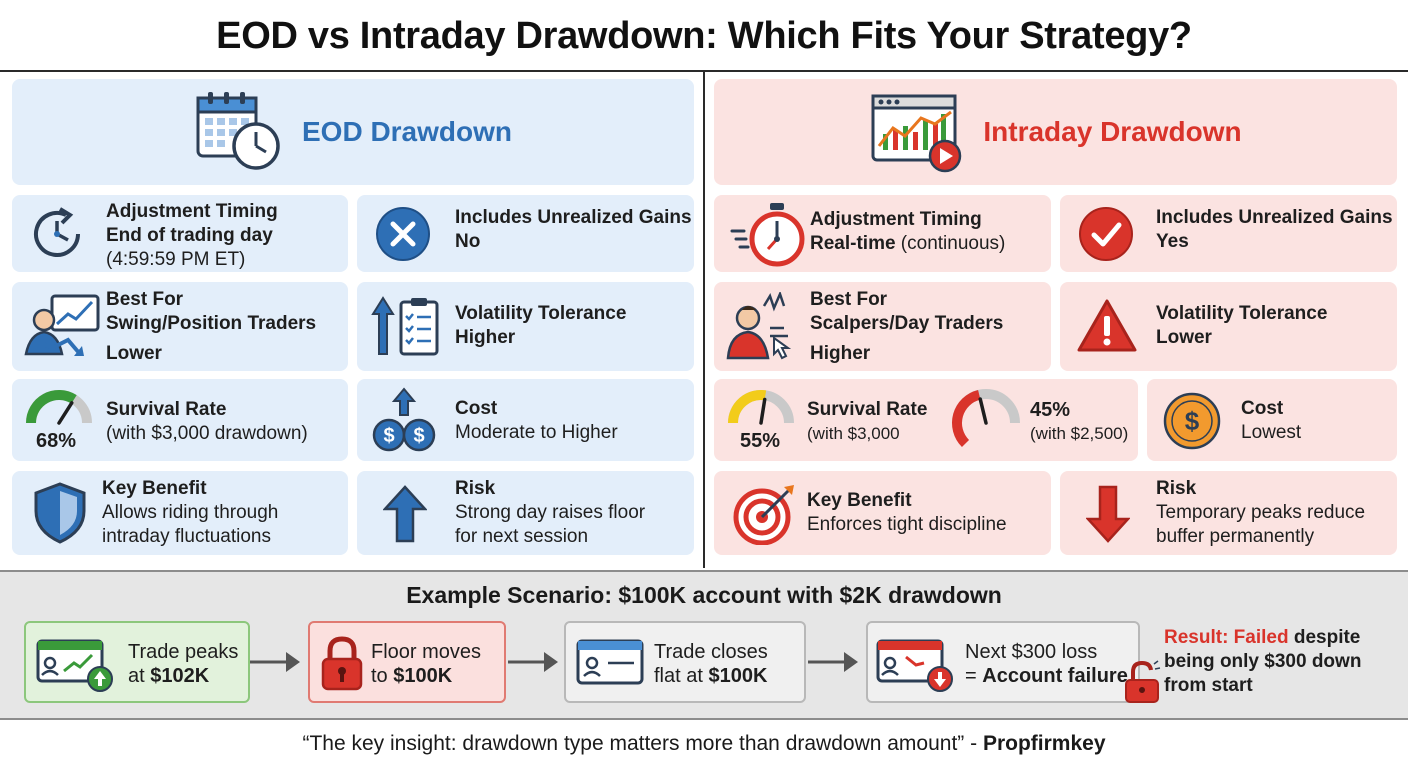 This screenshot has width=1408, height=768. I want to click on intraday-bestfor-detail: Higher, so click(840, 353).